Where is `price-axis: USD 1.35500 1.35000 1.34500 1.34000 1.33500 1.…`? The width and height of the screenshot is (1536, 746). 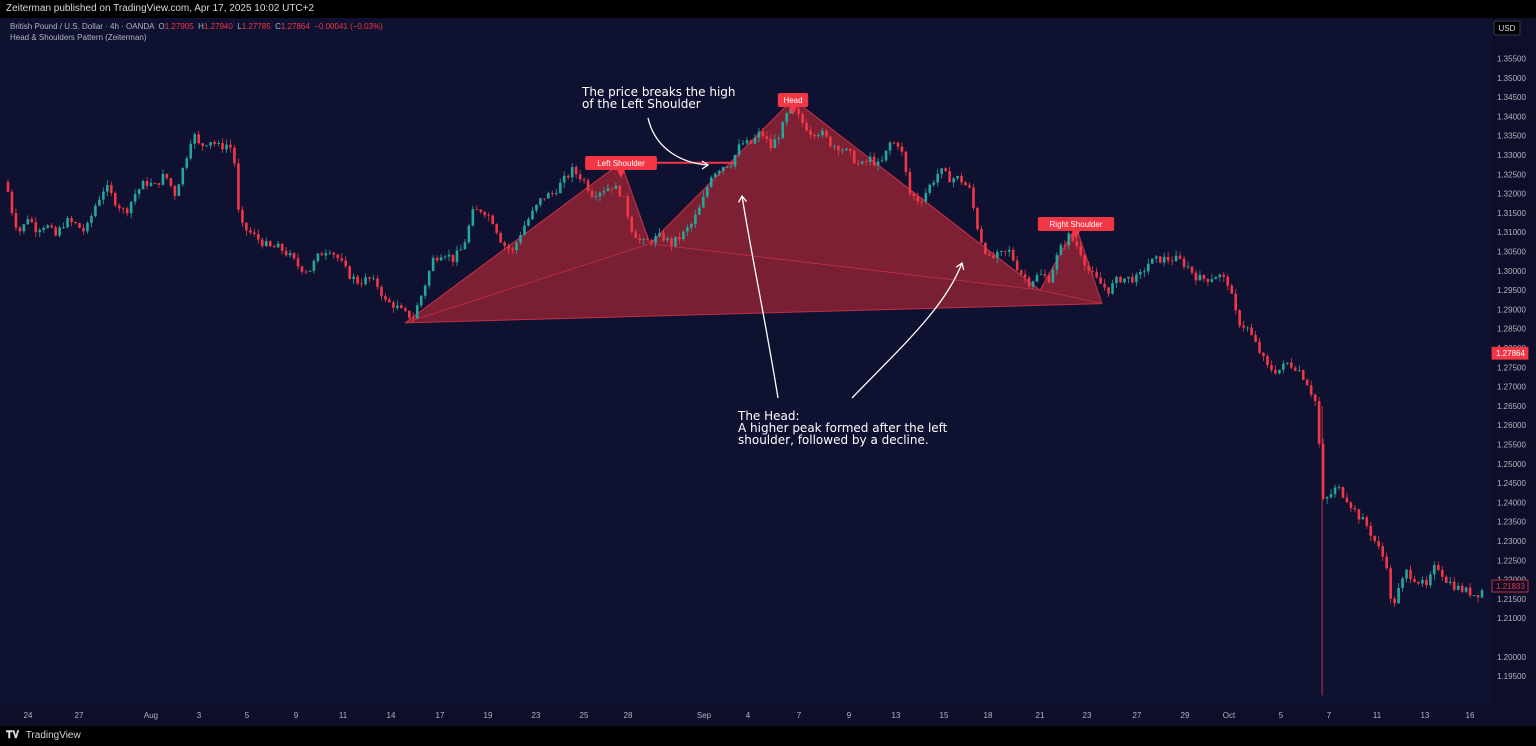 price-axis: USD 1.35500 1.35000 1.34500 1.34000 1.33500 1.… is located at coordinates (1513, 372).